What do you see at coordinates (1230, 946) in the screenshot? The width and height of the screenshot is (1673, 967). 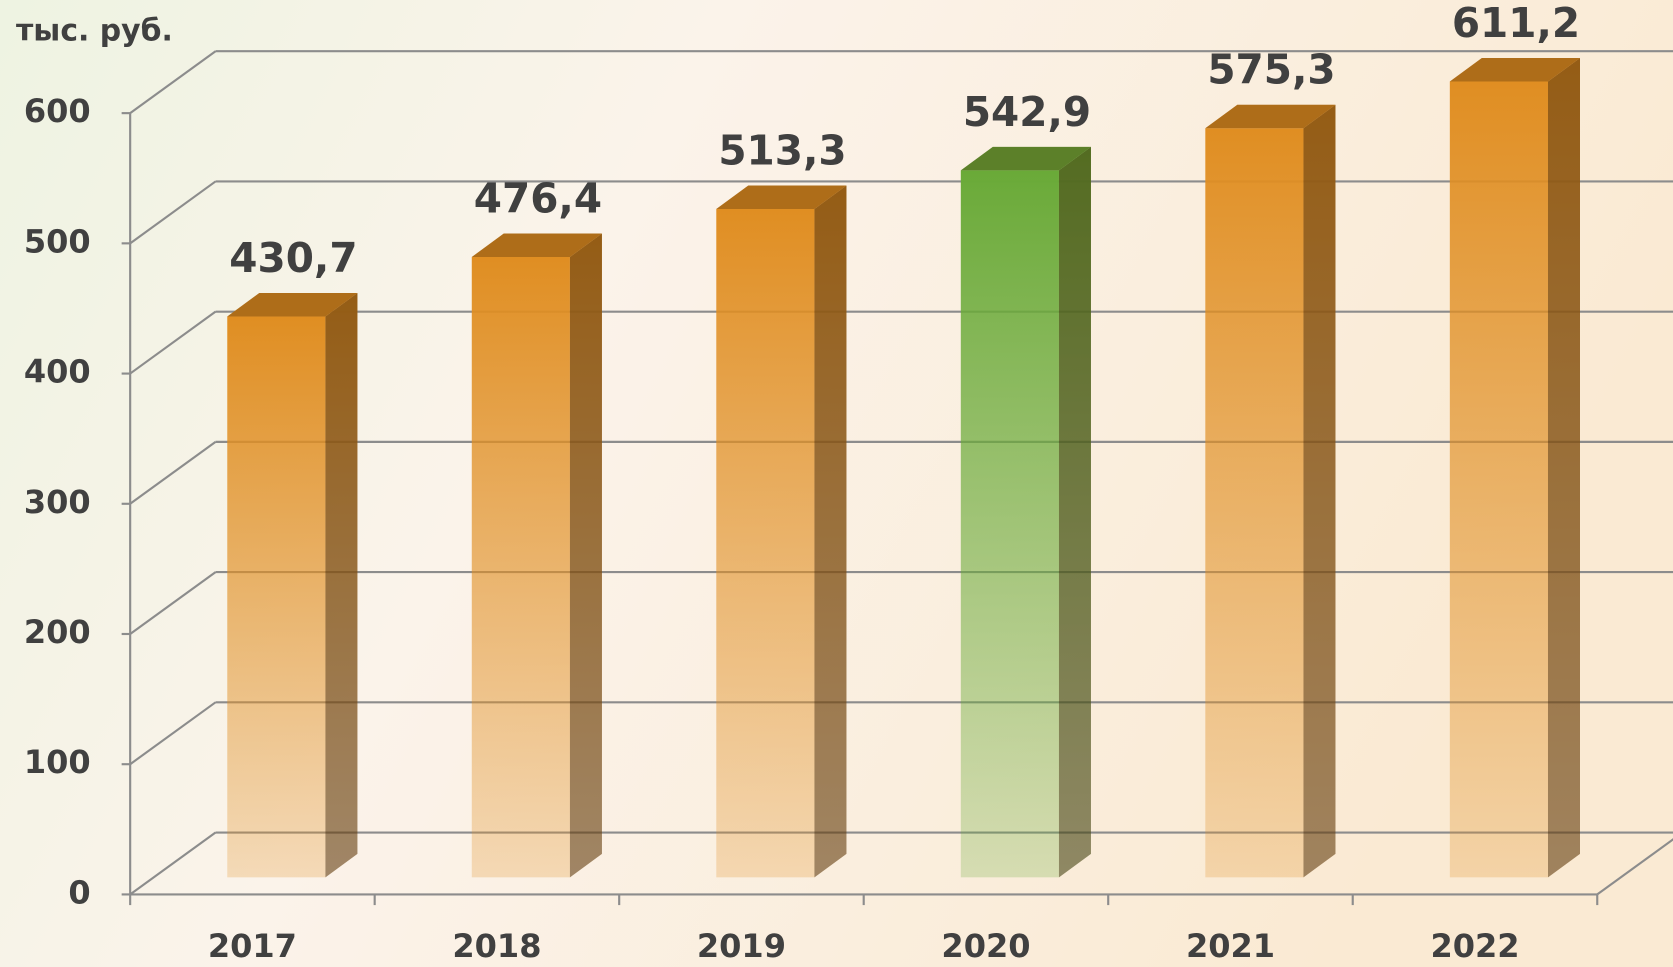 I see `x-tick-label: 2021` at bounding box center [1230, 946].